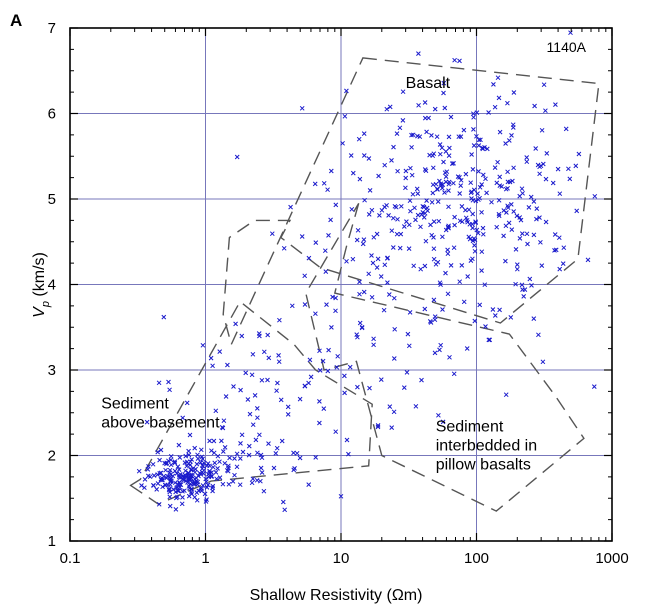 The image size is (648, 612). What do you see at coordinates (341, 558) in the screenshot?
I see `x-tick-label: 10` at bounding box center [341, 558].